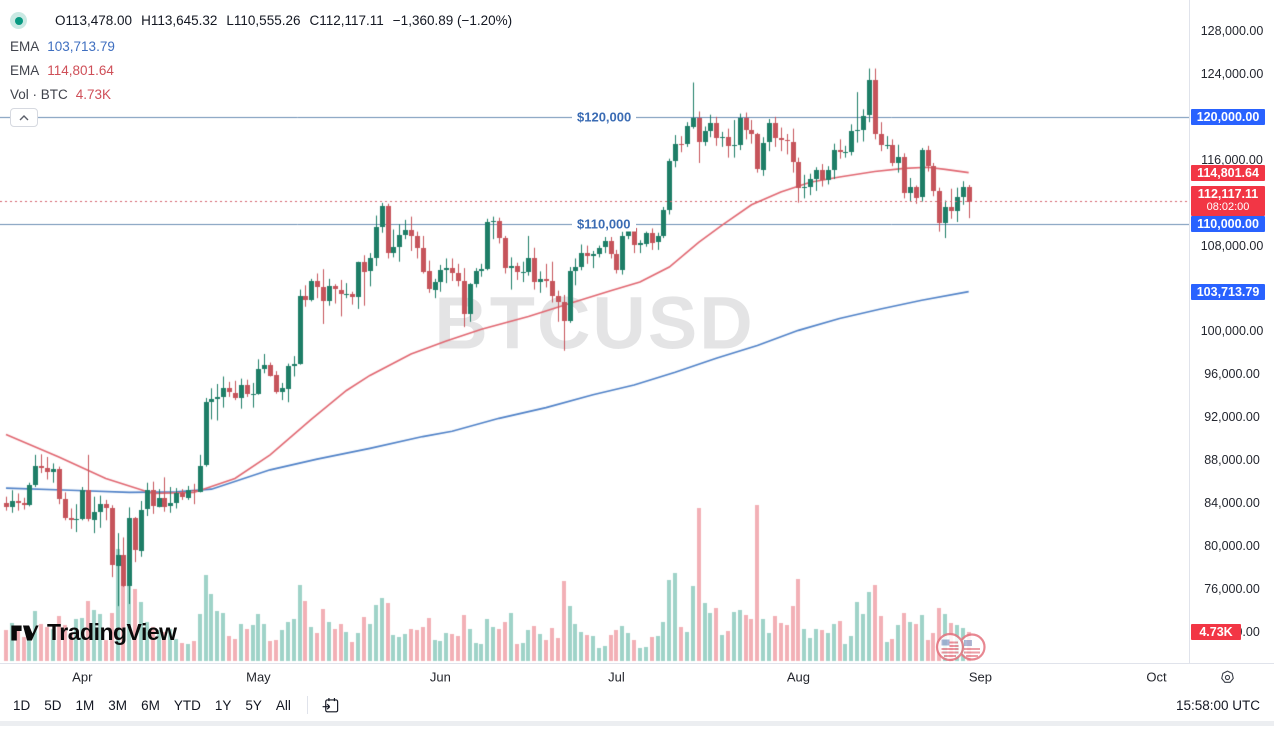  What do you see at coordinates (1228, 116) in the screenshot?
I see `price-line-value-badge: 120,000.00` at bounding box center [1228, 116].